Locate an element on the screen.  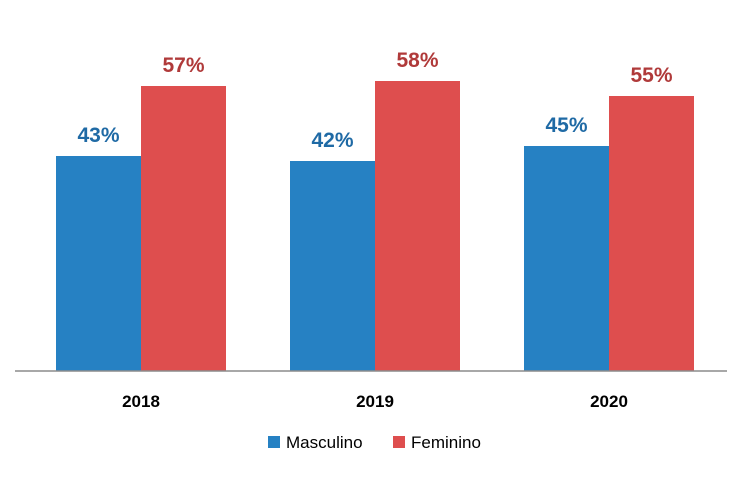
bar-masculino-2019 is located at coordinates (332, 266).